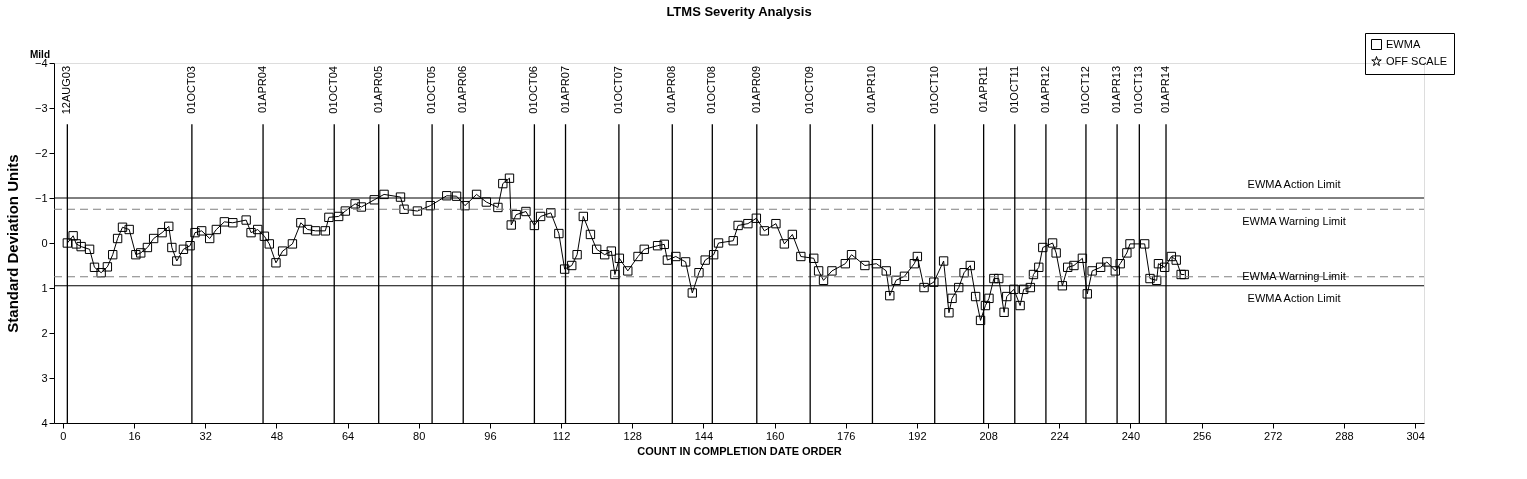 This screenshot has width=1527, height=479. I want to click on ref-line-label: 01APR13, so click(1116, 90).